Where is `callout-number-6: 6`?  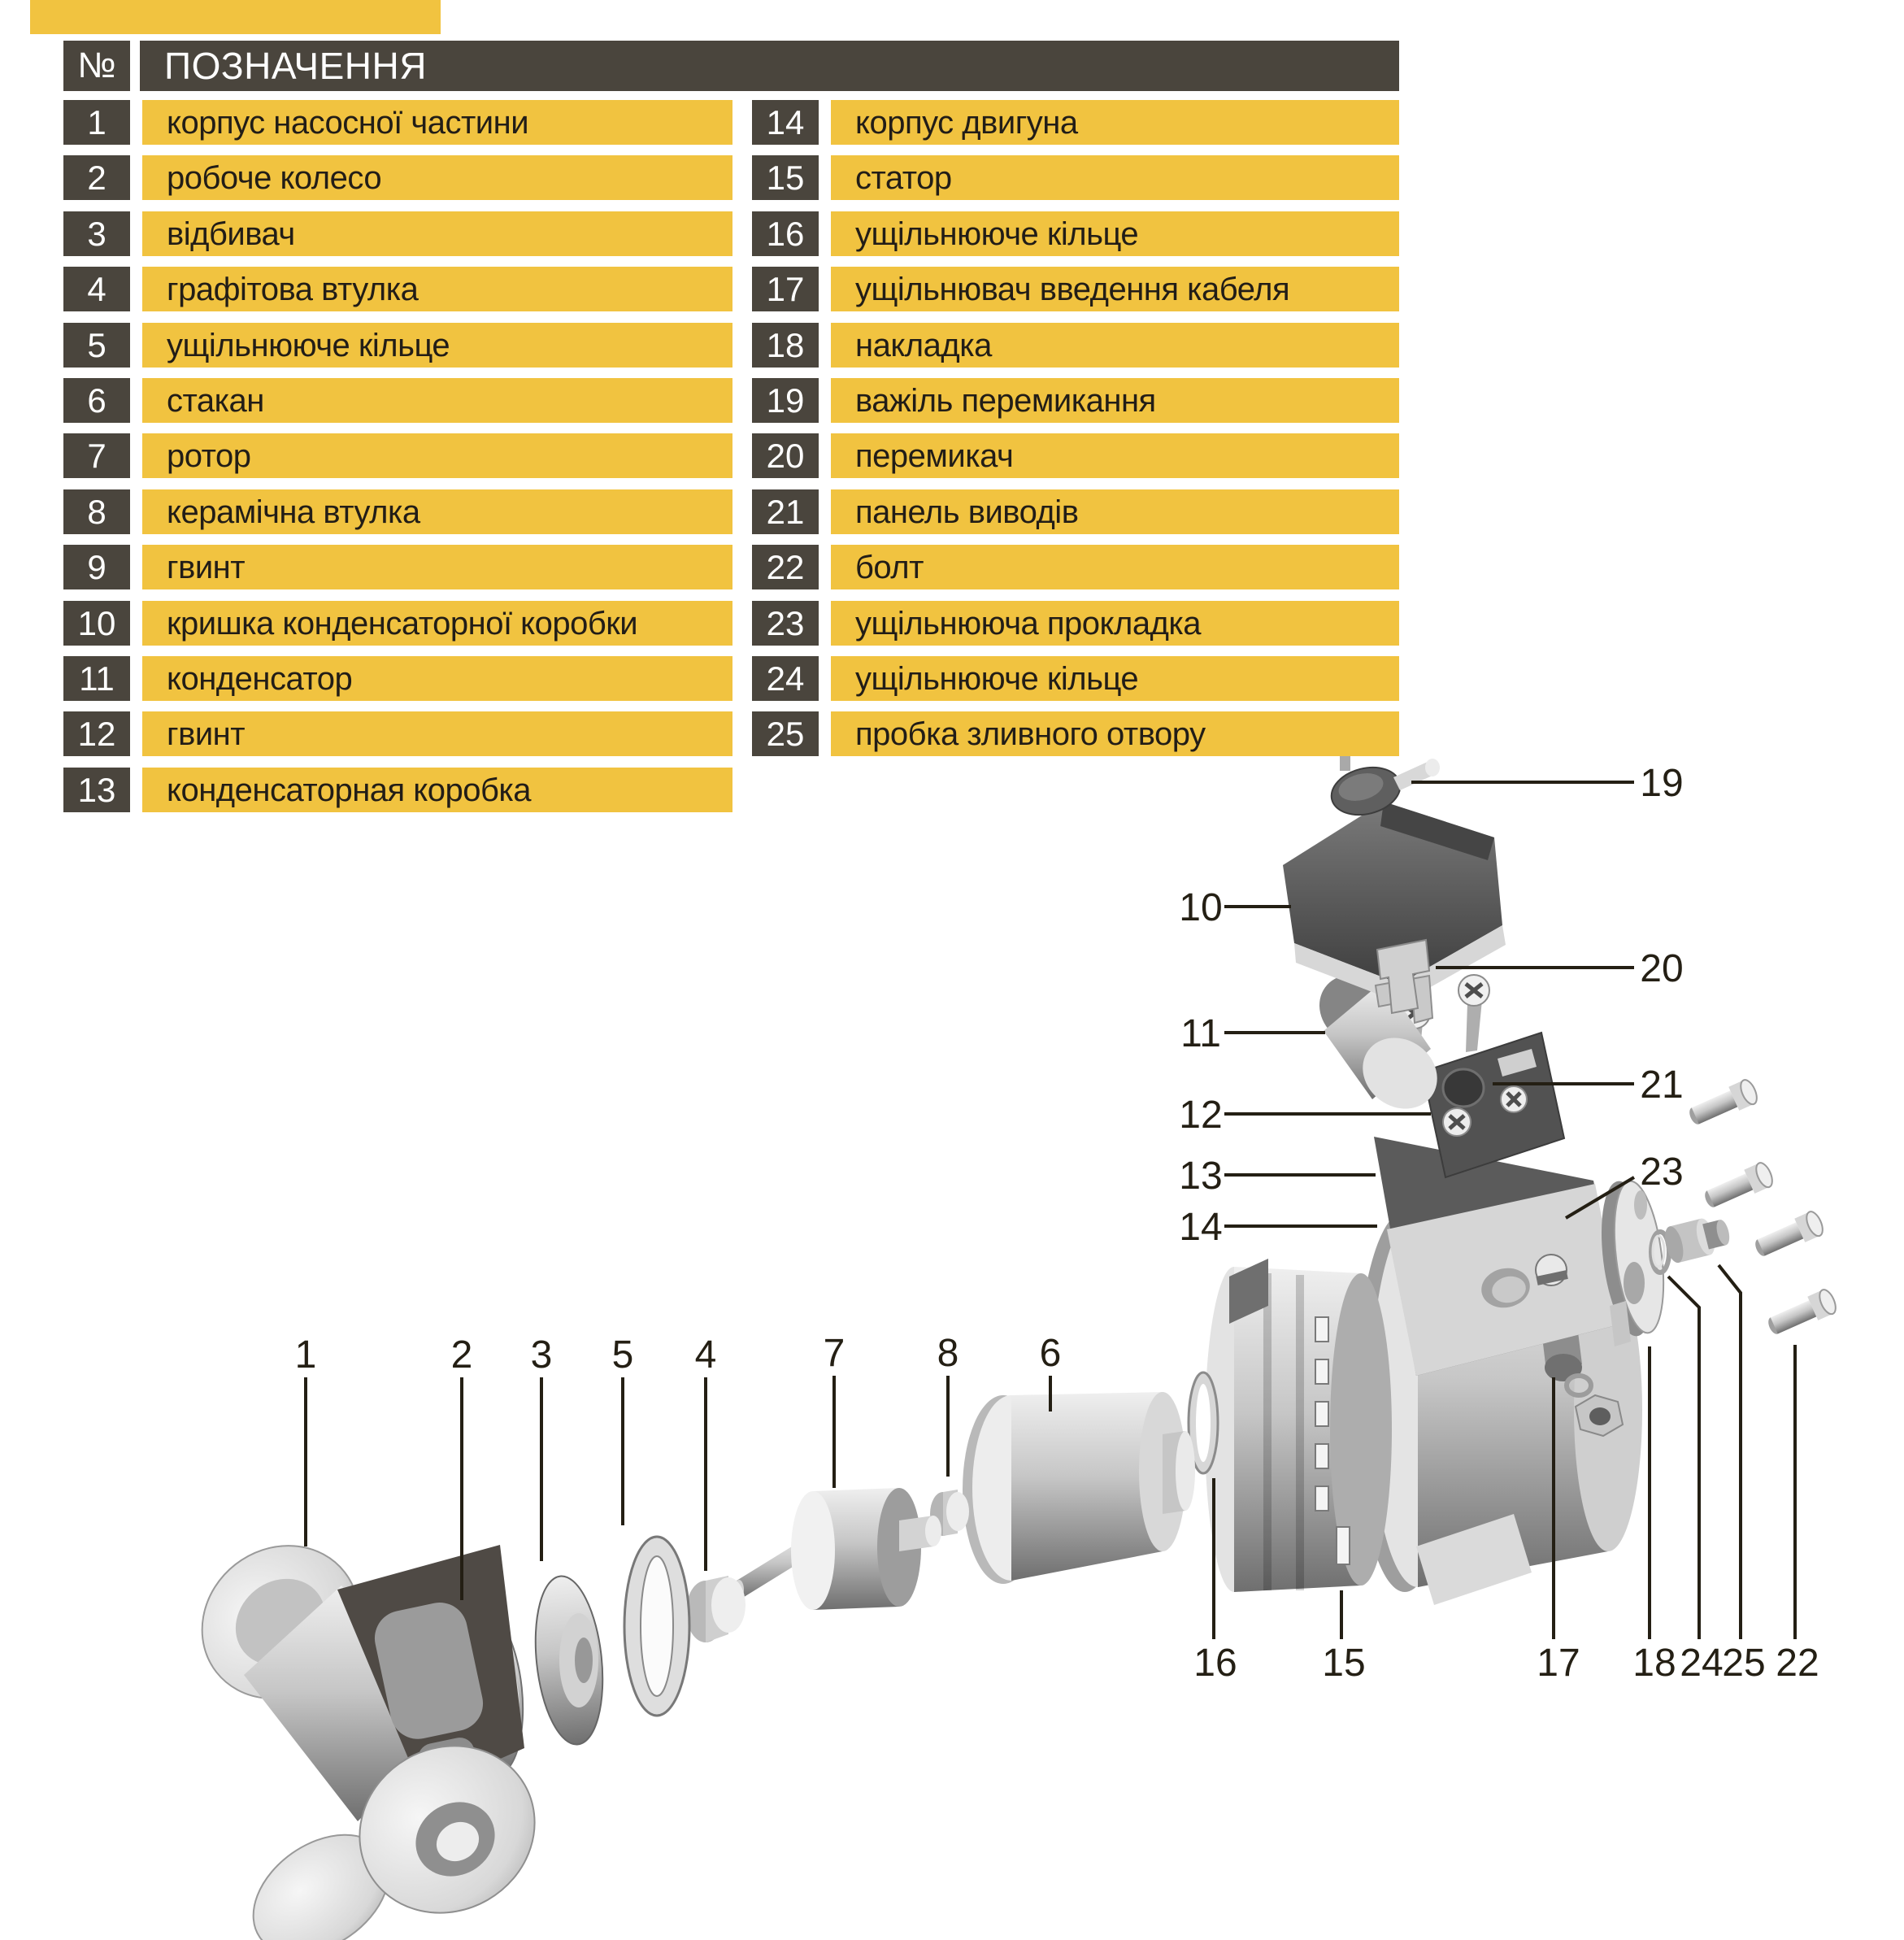
callout-number-6: 6 is located at coordinates (1051, 1353).